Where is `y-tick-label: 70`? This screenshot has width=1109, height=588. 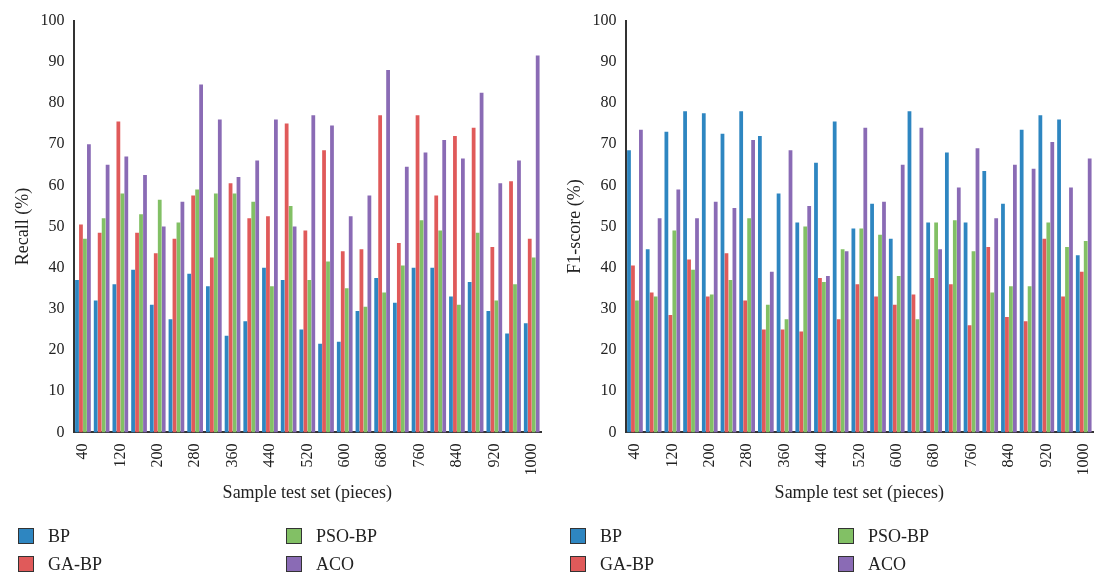
y-tick-label: 70 is located at coordinates (608, 143).